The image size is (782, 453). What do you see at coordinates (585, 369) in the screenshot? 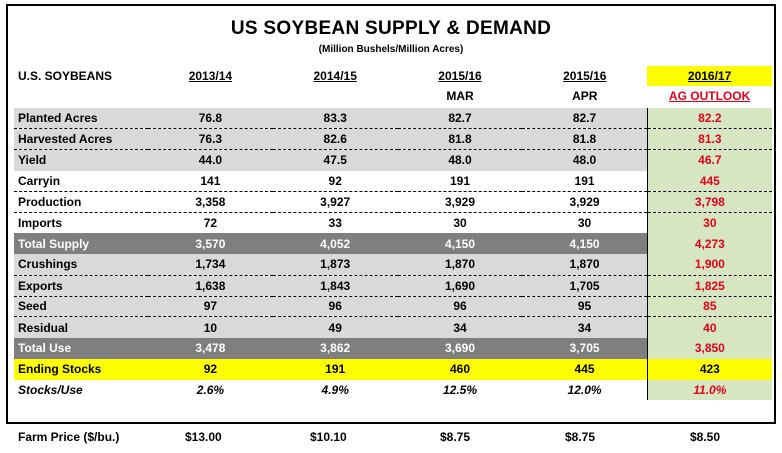
I see `value-cell: 445` at bounding box center [585, 369].